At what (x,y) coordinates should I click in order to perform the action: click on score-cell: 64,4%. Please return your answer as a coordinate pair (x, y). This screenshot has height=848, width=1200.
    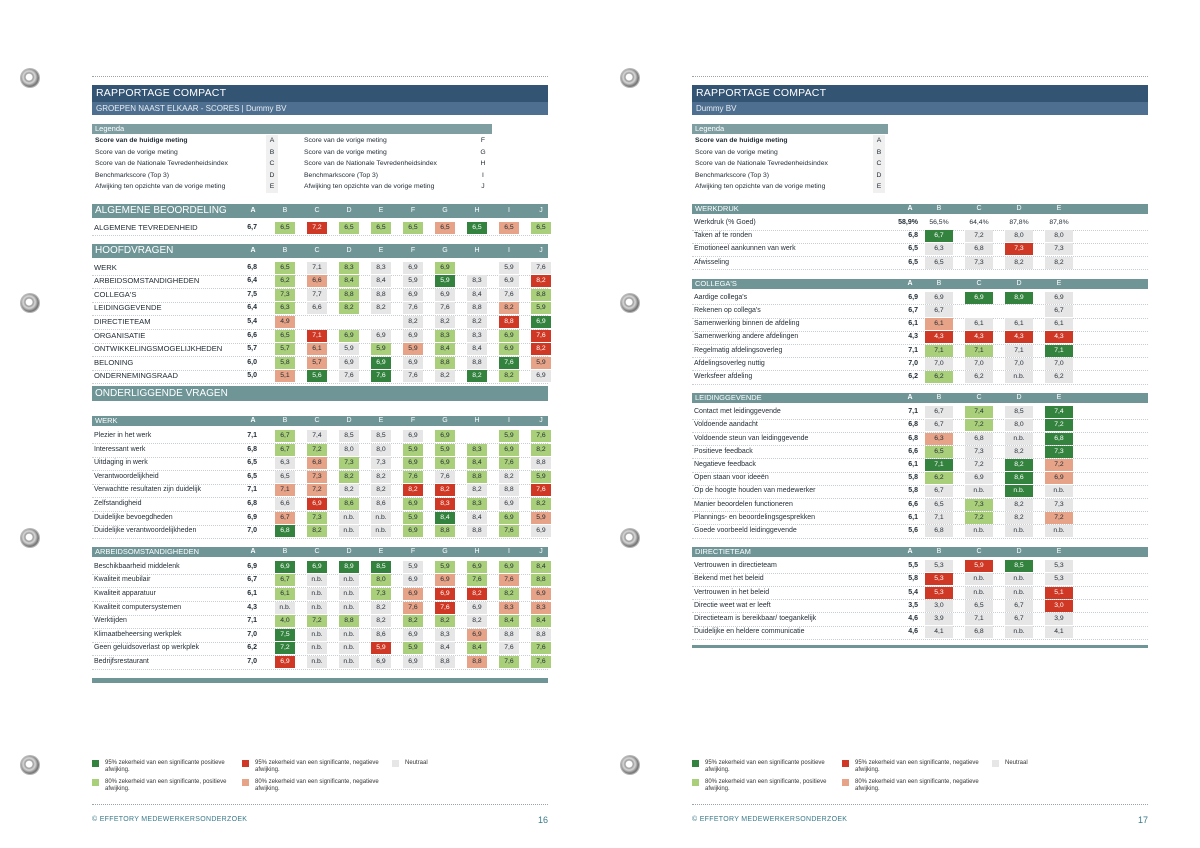
    Looking at the image, I should click on (979, 222).